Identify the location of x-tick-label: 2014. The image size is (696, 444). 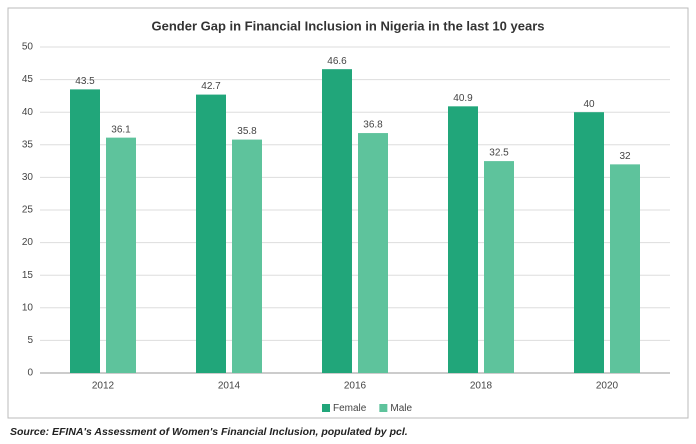
(229, 386).